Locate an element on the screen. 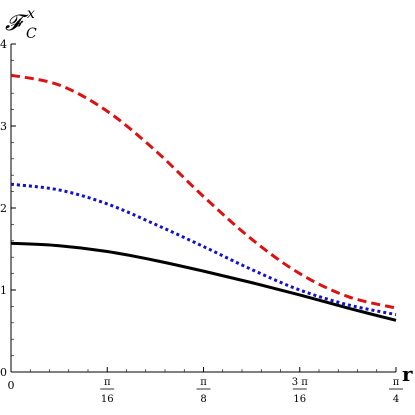  y-tick-label: 2 is located at coordinates (3, 208).